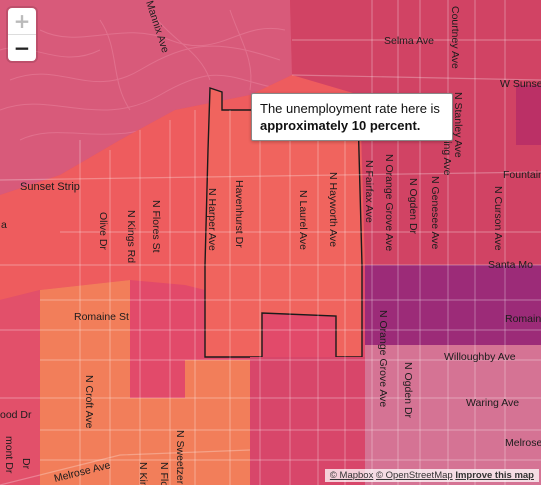 The width and height of the screenshot is (541, 485). I want to click on label-n-ogden-top: N Ogden Dr, so click(413, 206).